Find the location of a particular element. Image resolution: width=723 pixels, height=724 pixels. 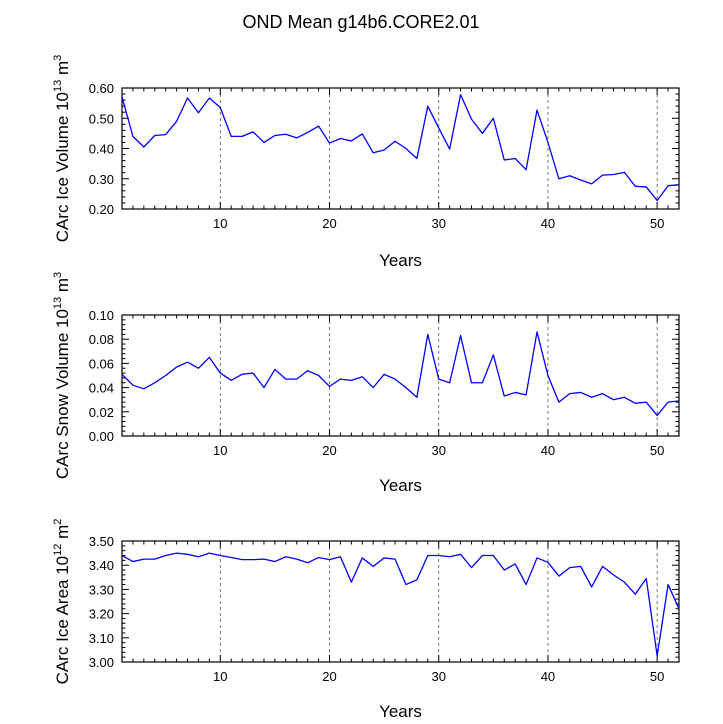

y-tick-label: 0.20 is located at coordinates (101, 209).